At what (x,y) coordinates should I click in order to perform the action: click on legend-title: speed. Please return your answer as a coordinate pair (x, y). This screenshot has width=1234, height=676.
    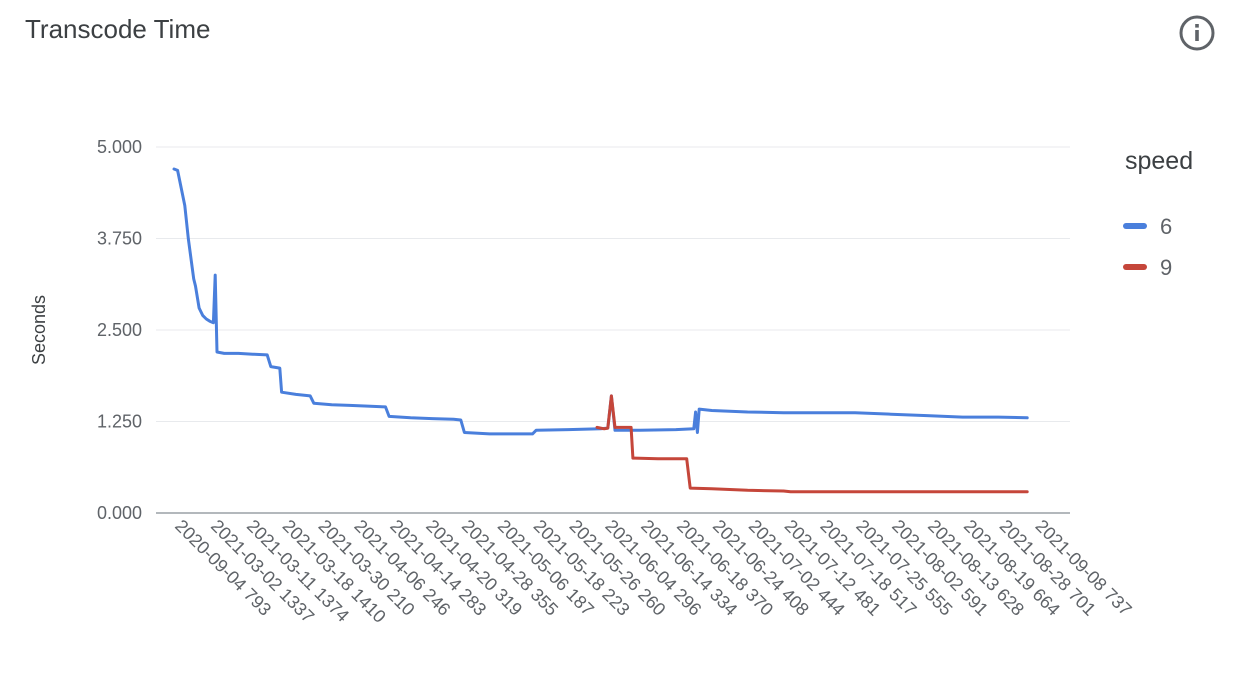
    Looking at the image, I should click on (1159, 161).